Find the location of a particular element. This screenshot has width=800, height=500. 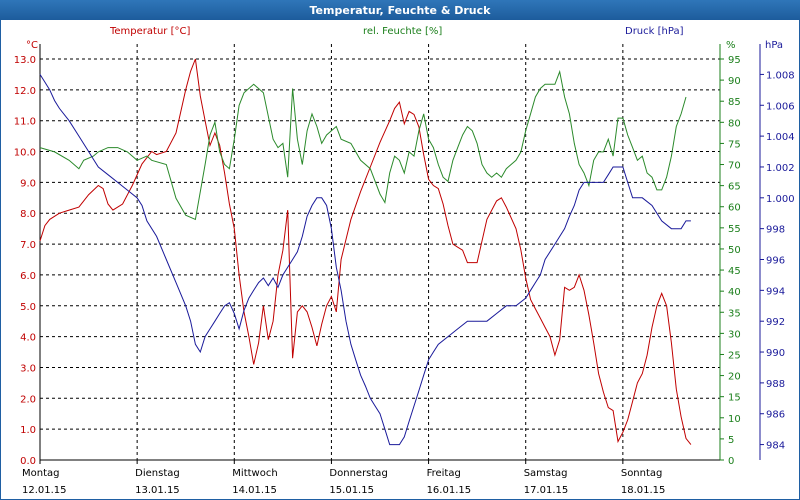

pressure-tick: 1.008 is located at coordinates (780, 75).